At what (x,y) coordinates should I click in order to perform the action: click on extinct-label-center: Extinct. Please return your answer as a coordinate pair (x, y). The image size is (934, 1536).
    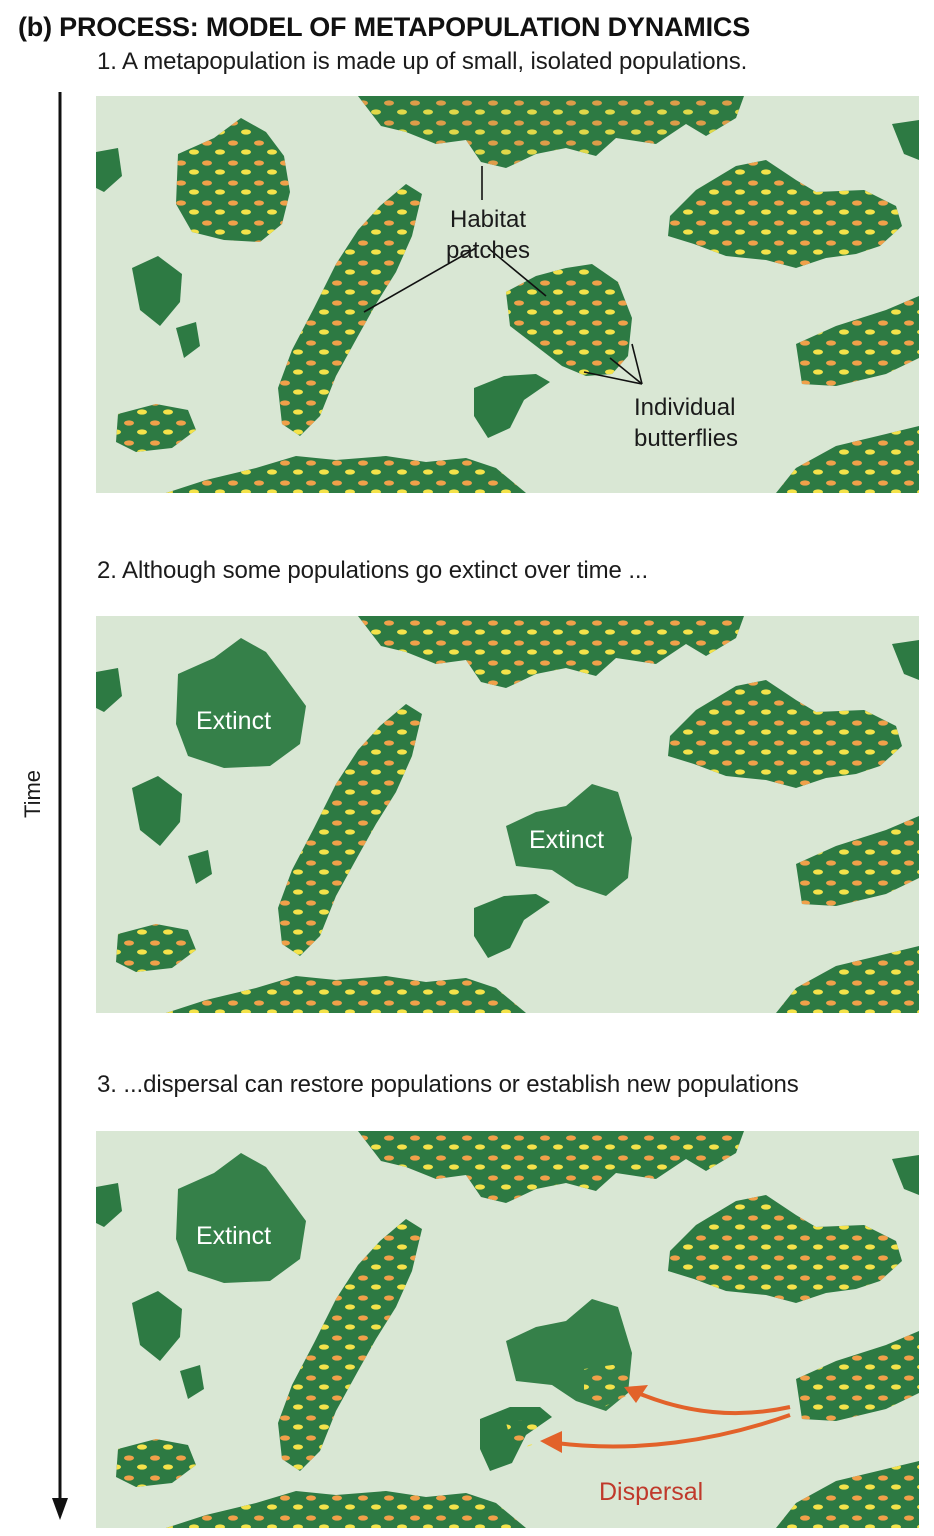
    Looking at the image, I should click on (567, 840).